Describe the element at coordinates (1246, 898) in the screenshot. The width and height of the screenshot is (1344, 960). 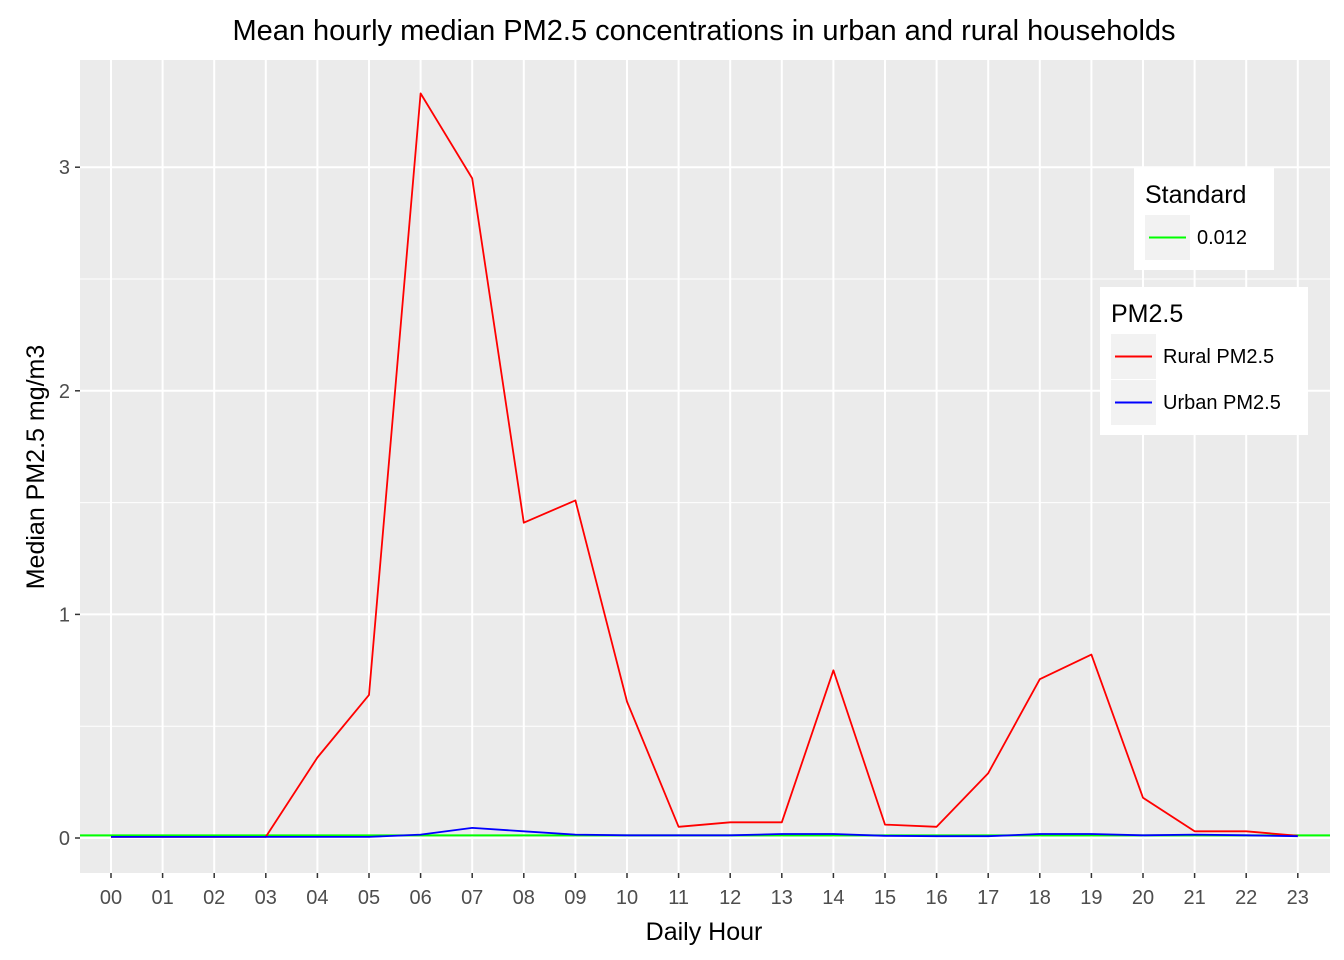
I see `x-tick-label: 22` at that location.